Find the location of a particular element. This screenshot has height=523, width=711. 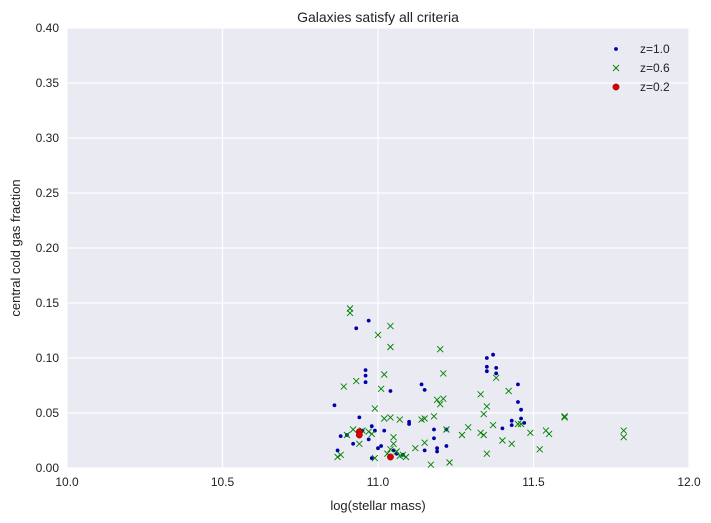

y-tick-label: 0.15 is located at coordinates (48, 303).